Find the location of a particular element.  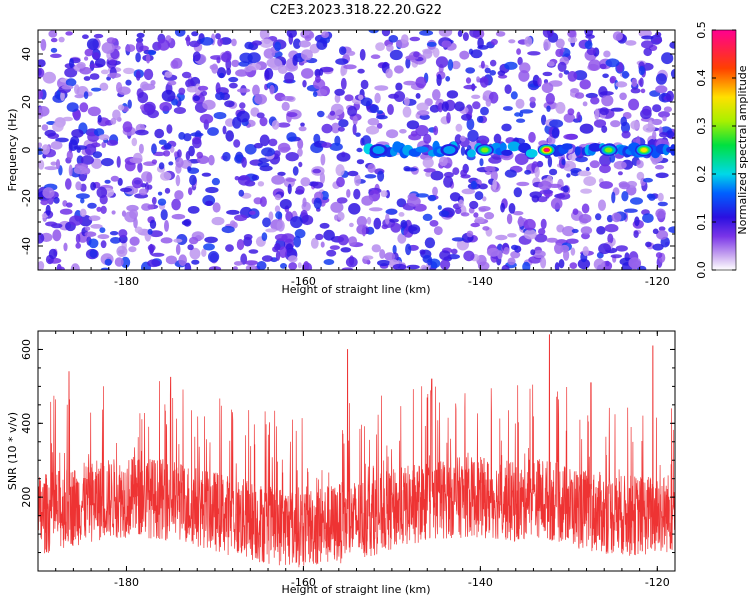

x-tick-label: -120 is located at coordinates (657, 281).